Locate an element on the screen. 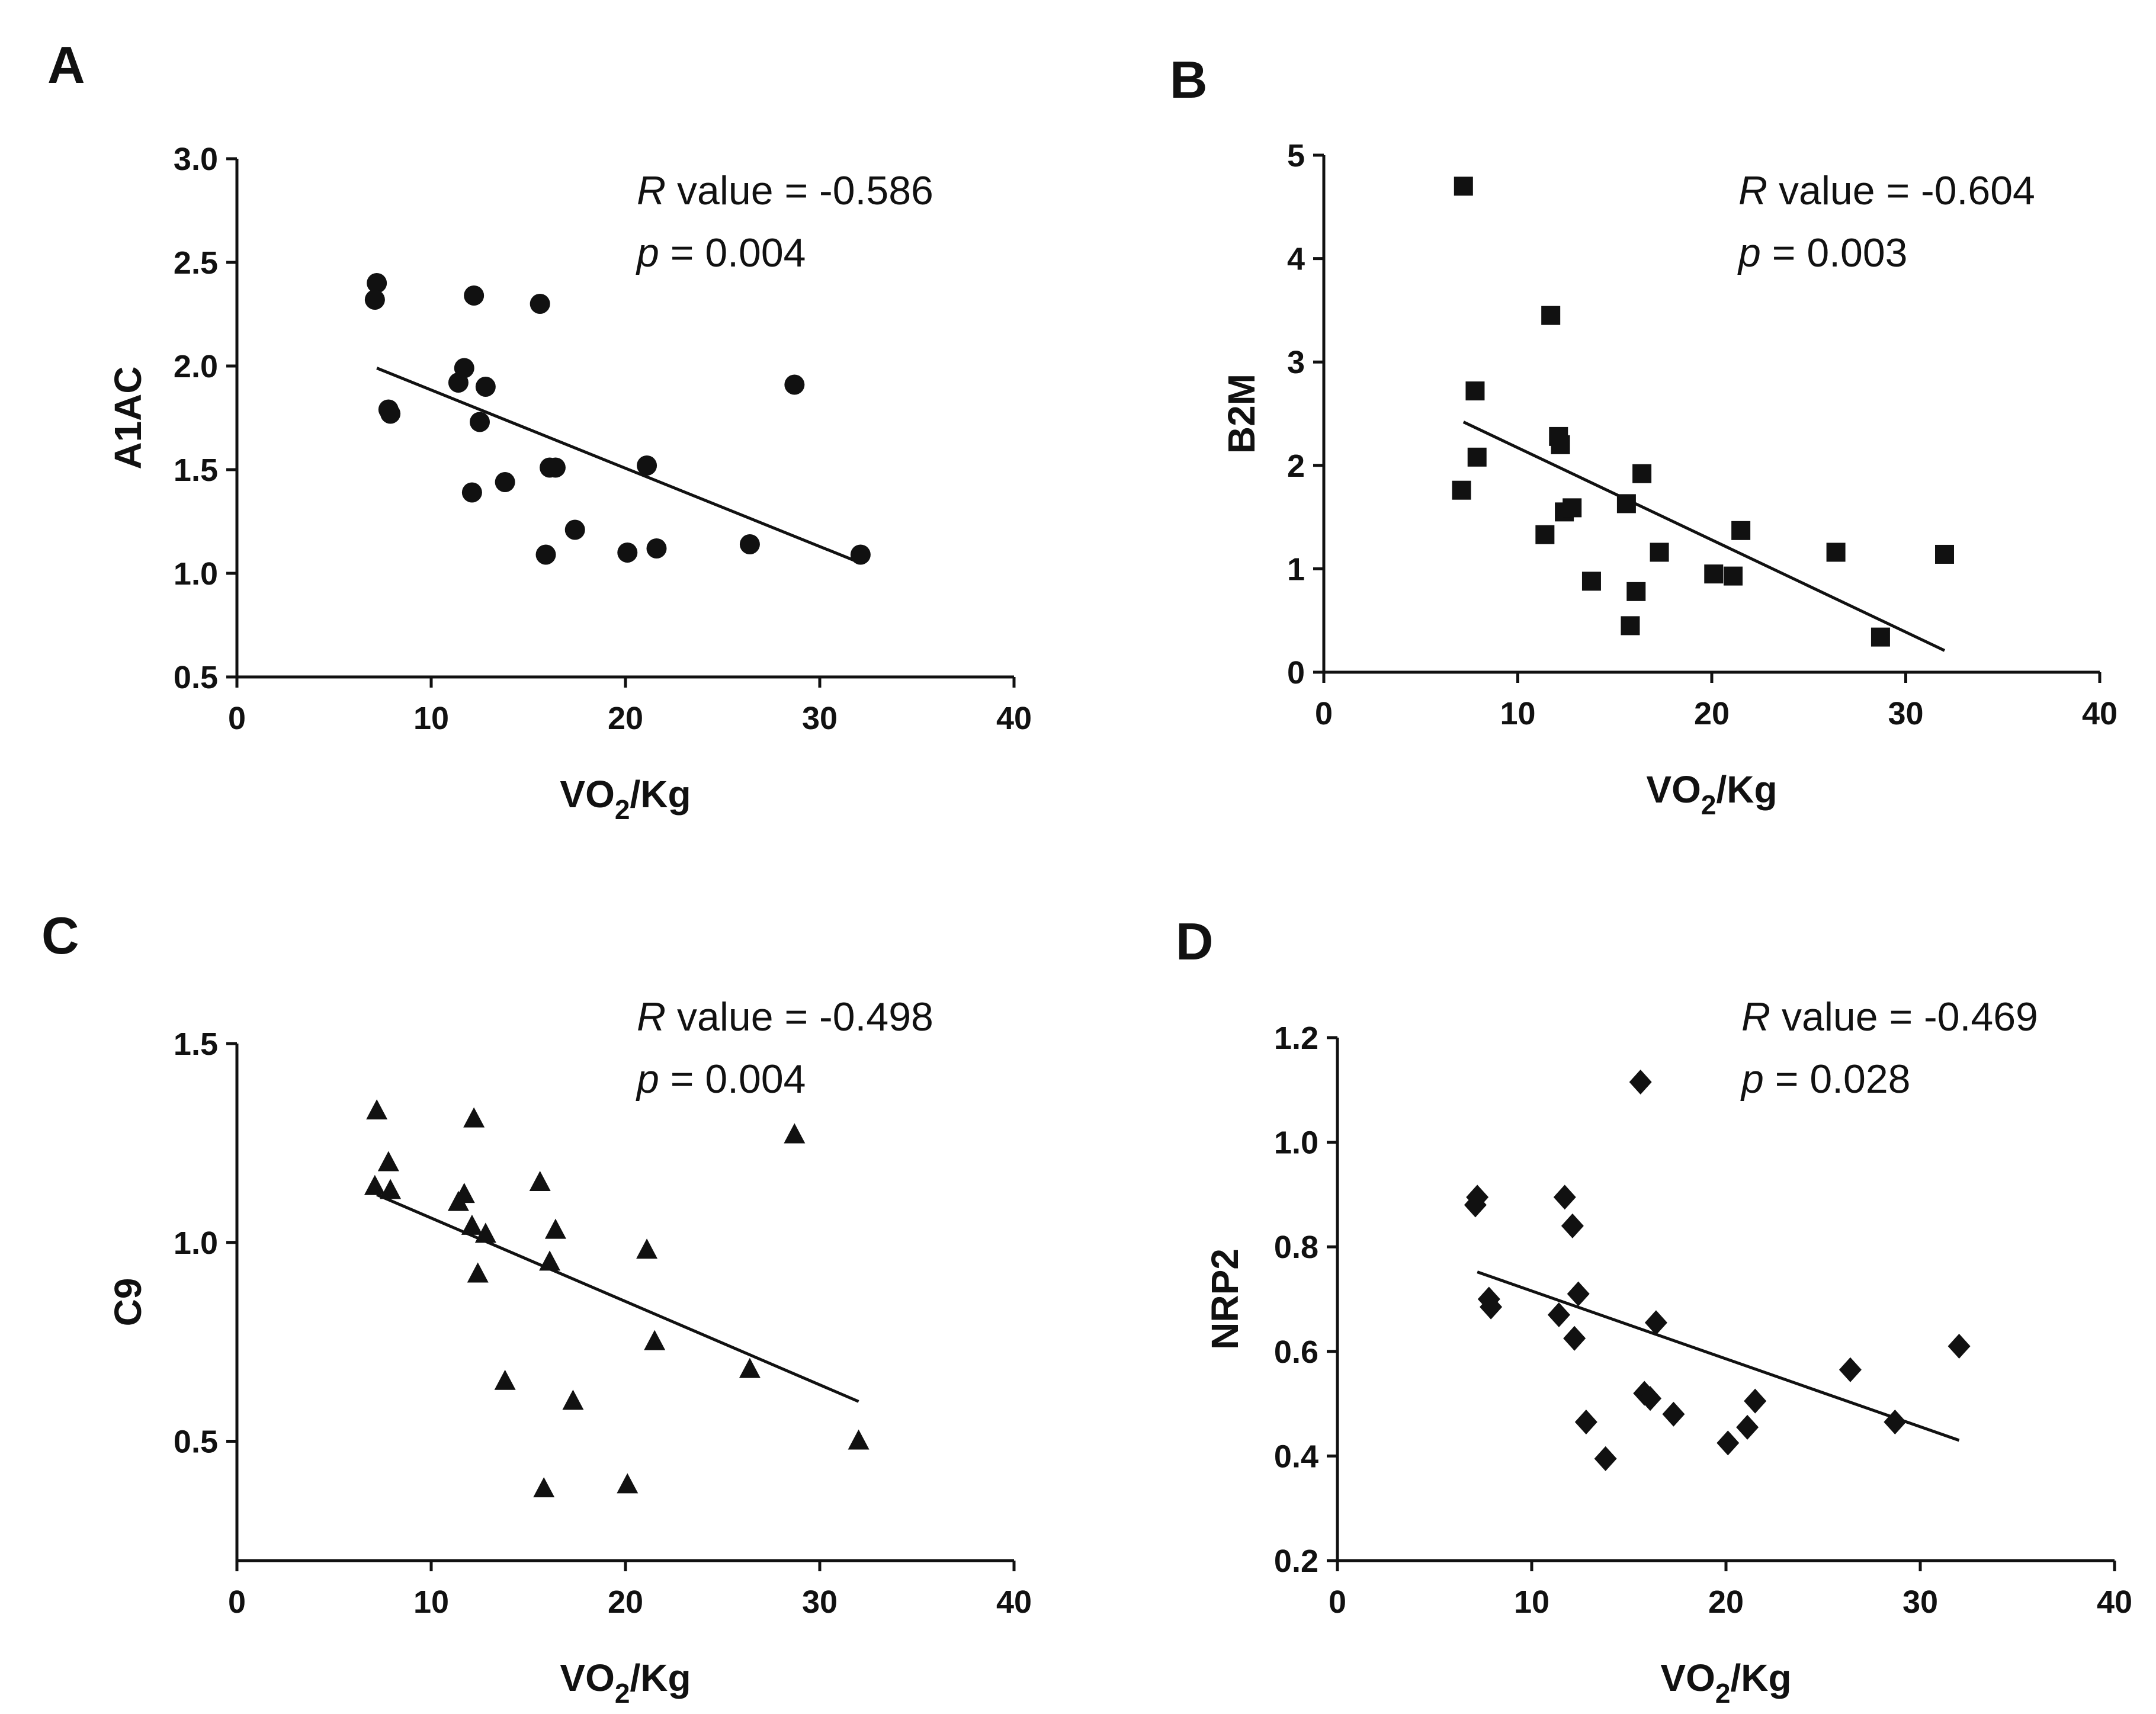 The width and height of the screenshot is (2156, 1714). y-tick-label: 3.0 is located at coordinates (196, 159).